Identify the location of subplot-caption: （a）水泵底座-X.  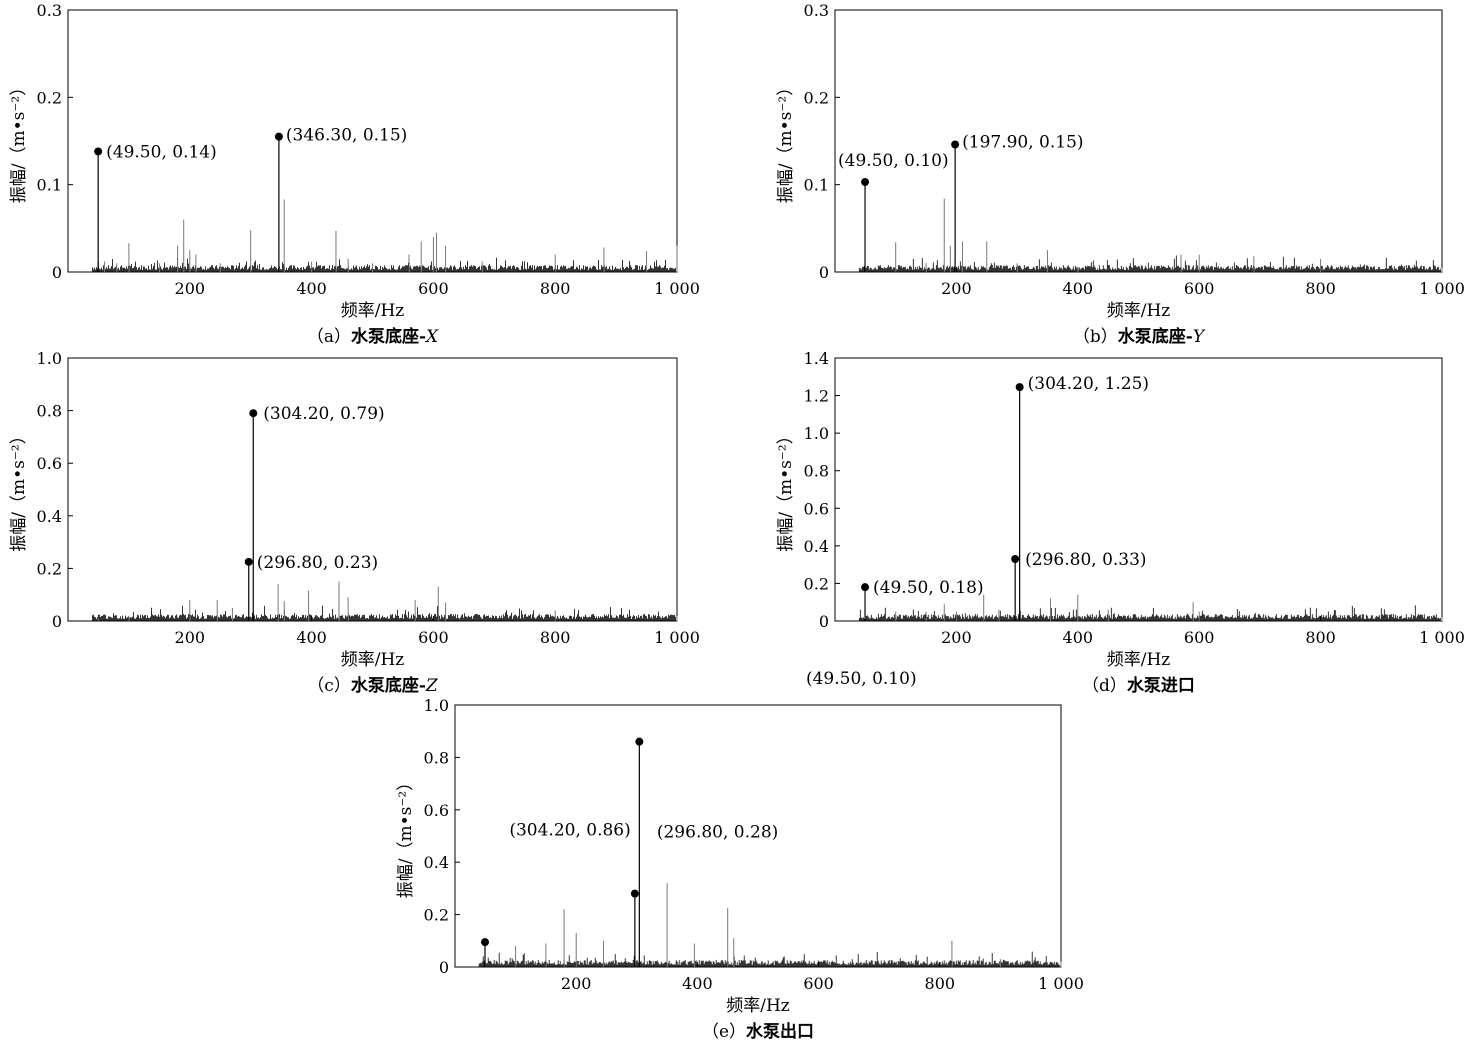
(373, 336).